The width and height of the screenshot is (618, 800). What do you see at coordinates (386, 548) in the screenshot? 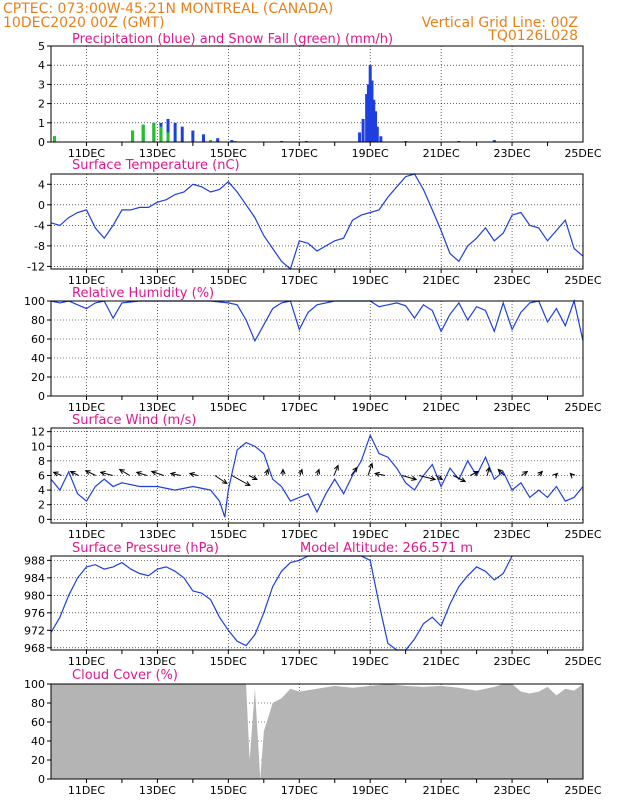
I see `panel-subtitle: Model Altitude: 266.571 m` at bounding box center [386, 548].